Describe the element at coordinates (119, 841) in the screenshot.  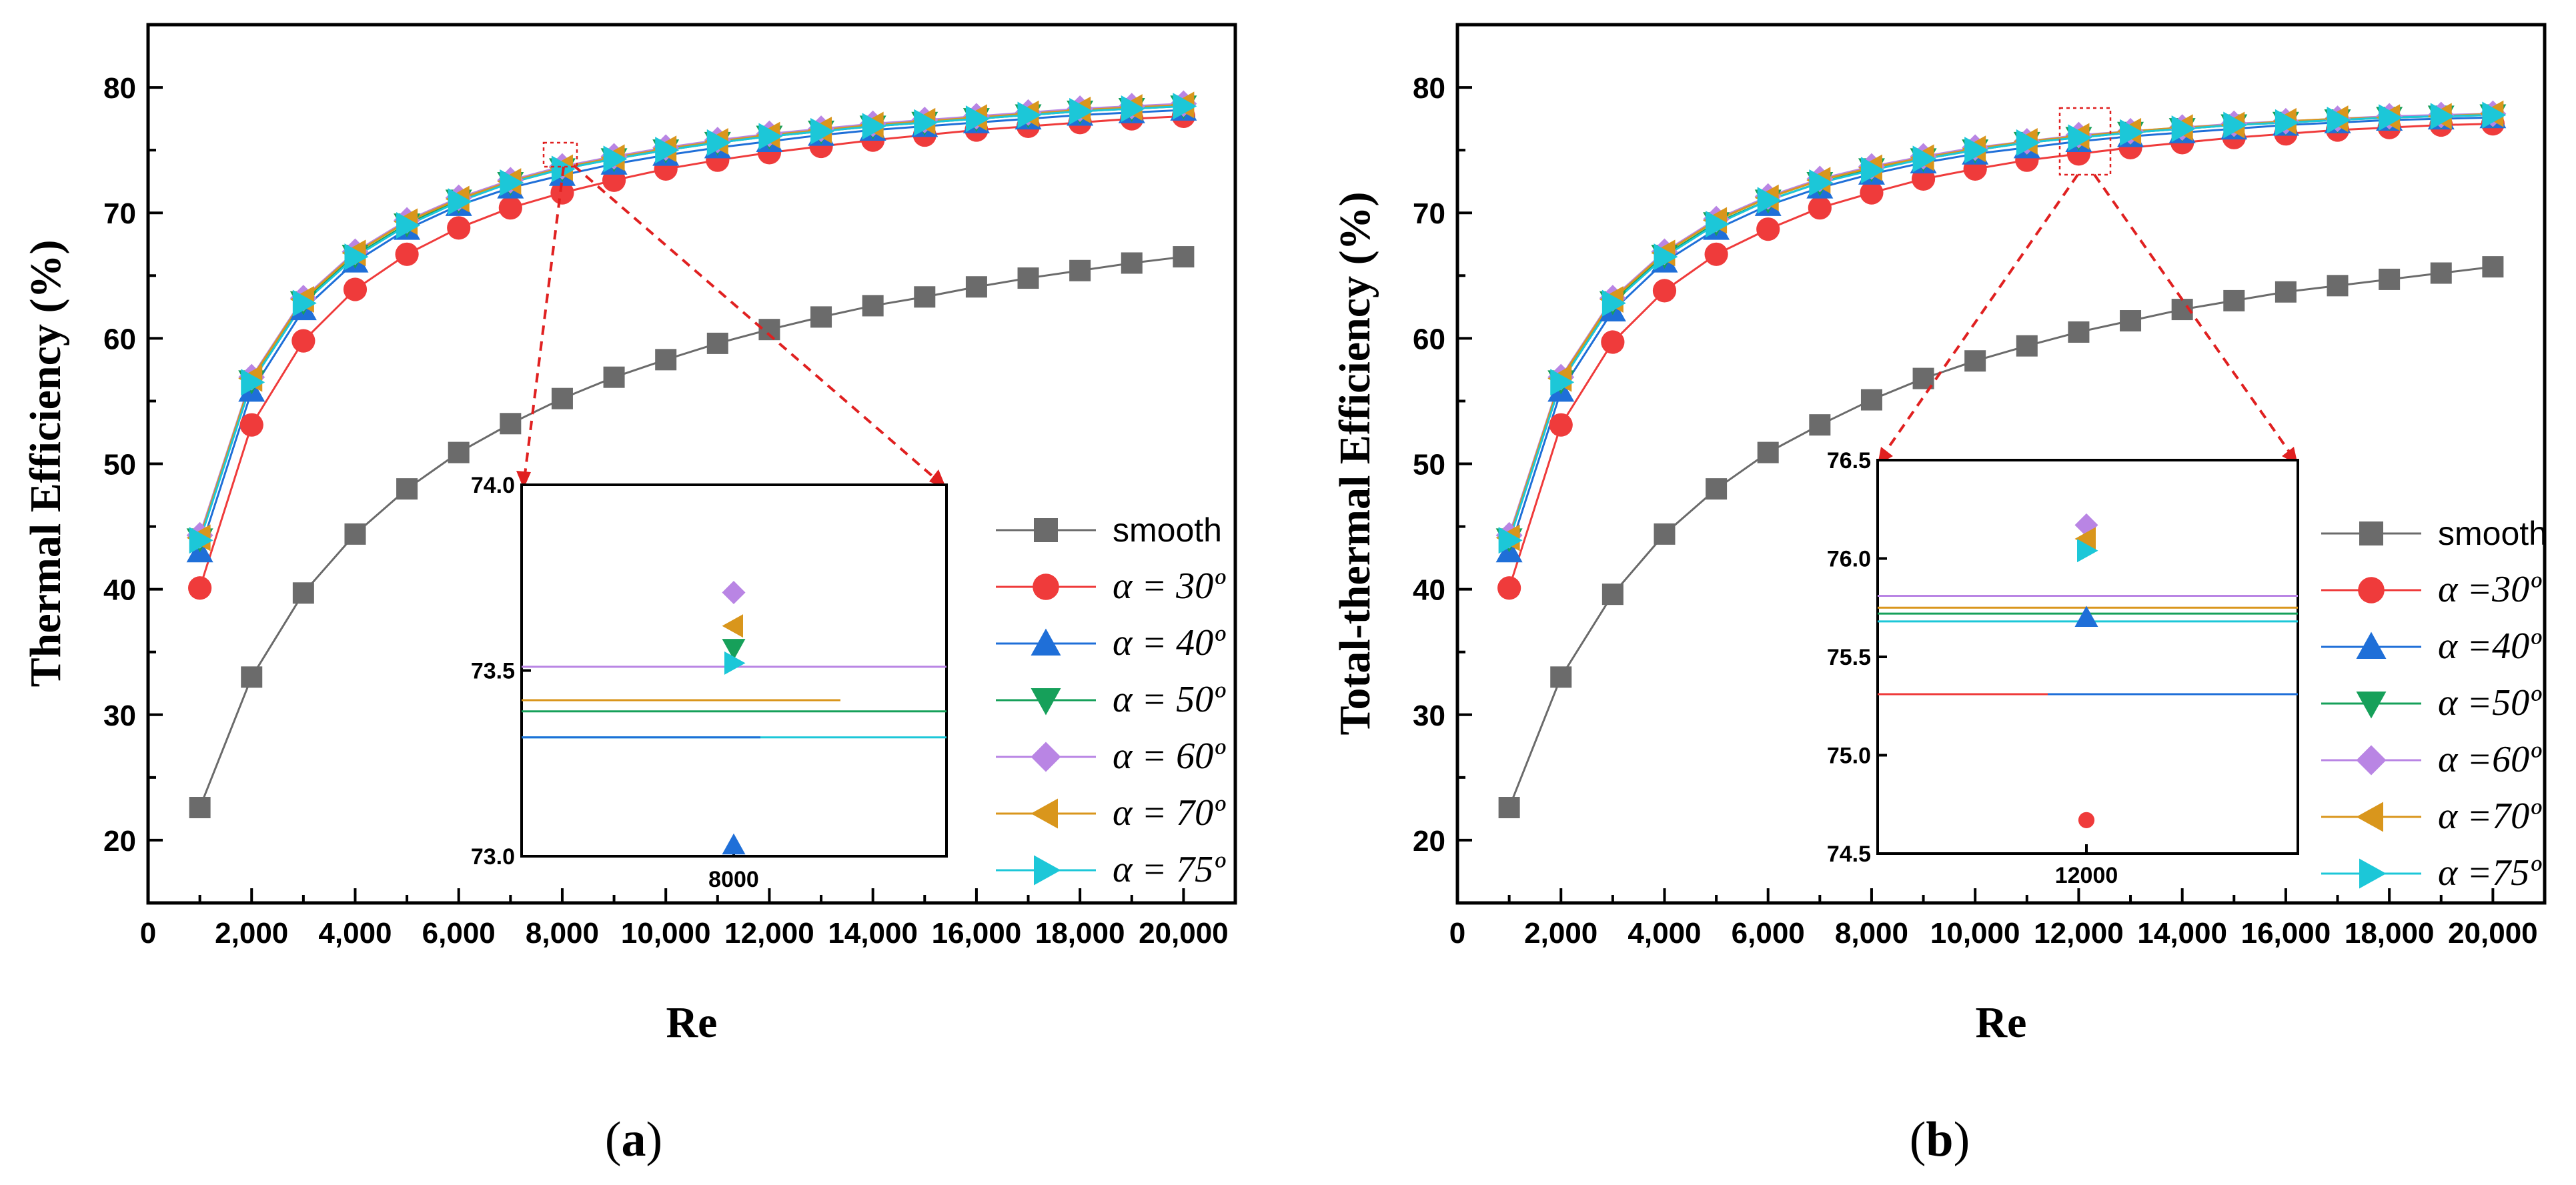
I see `panel-a-y-tick-label: 20` at that location.